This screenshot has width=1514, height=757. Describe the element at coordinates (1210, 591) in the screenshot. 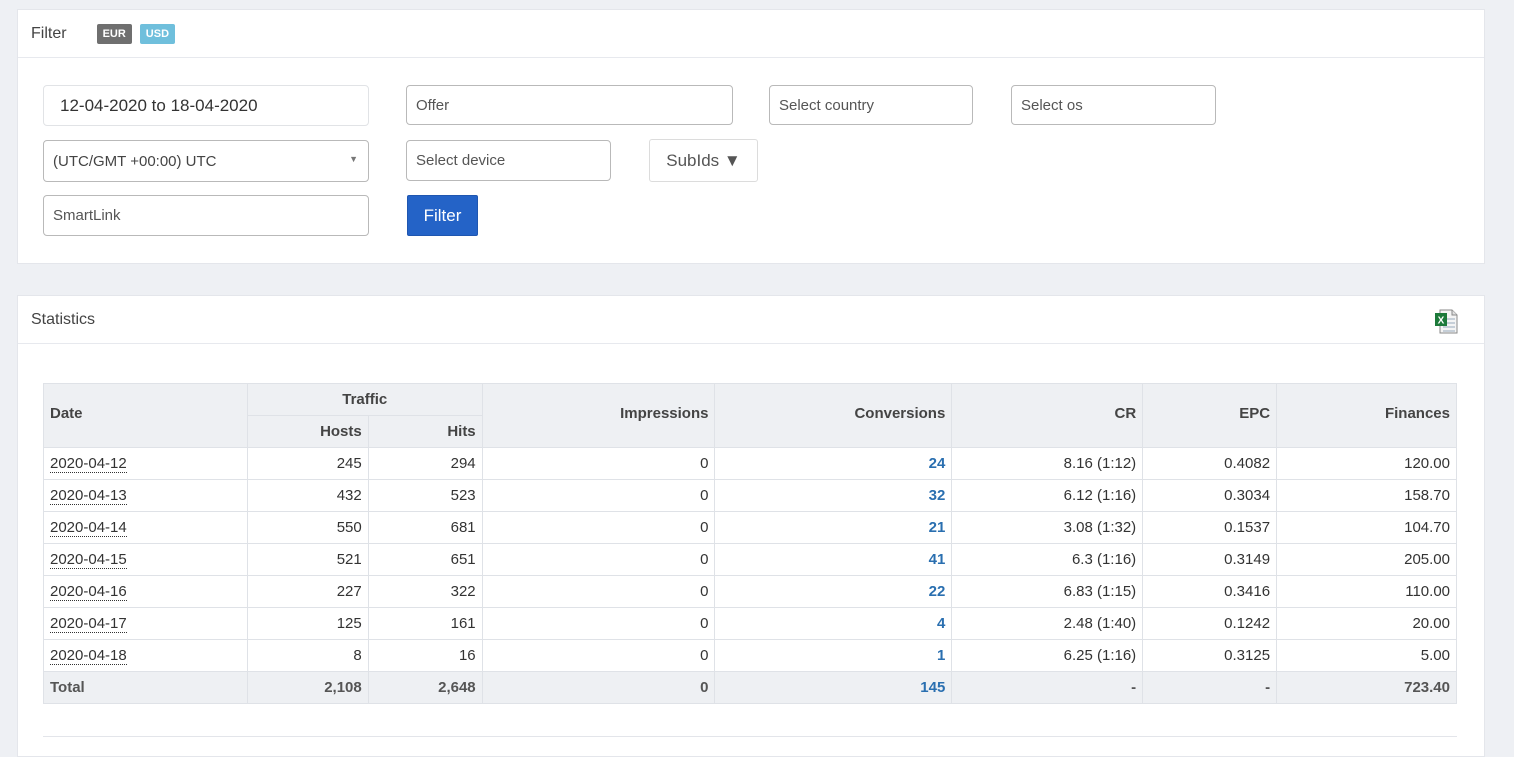

I see `row-epc: 0.3416` at that location.